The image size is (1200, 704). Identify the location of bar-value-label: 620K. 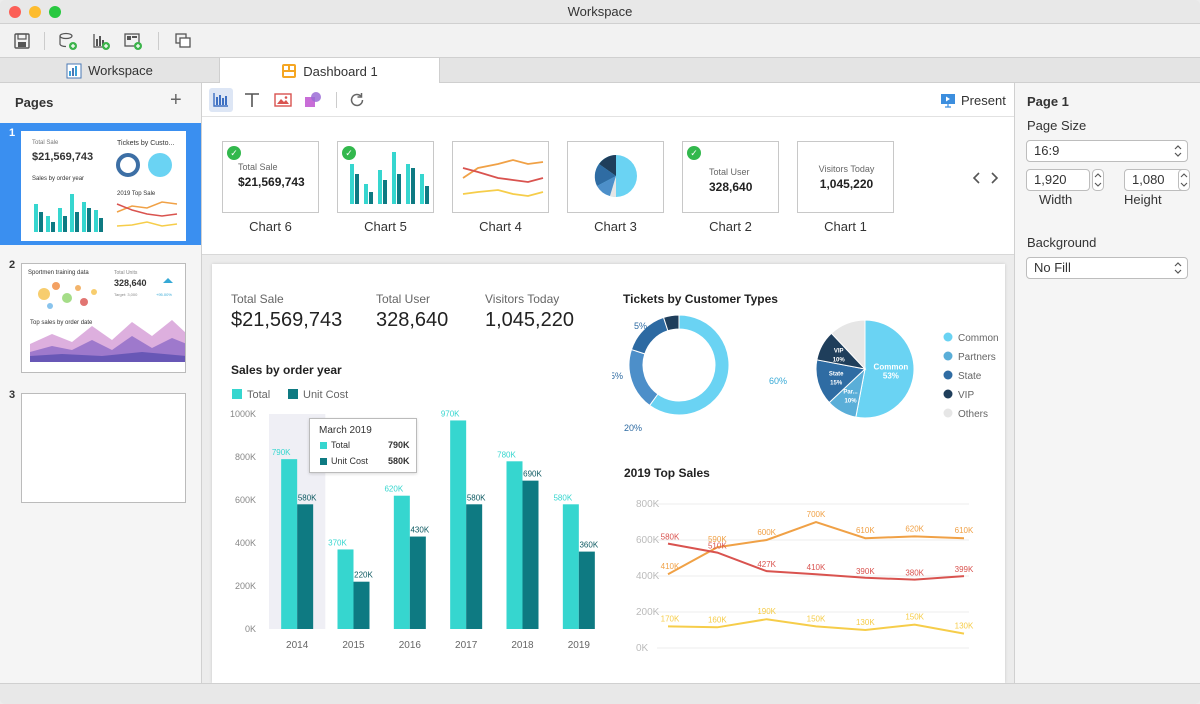
(393, 489).